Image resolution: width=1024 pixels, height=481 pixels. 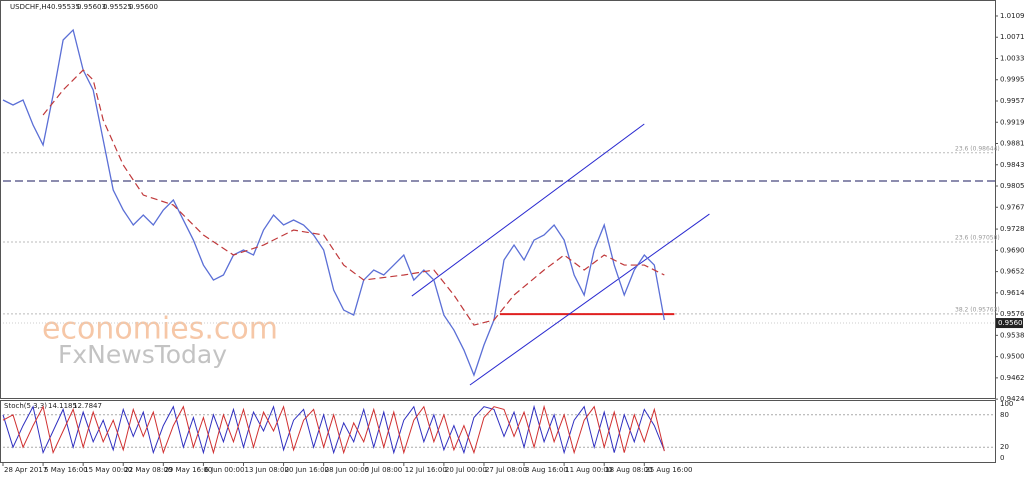 I want to click on stoch-tick-label: 20, so click(x=1004, y=447).